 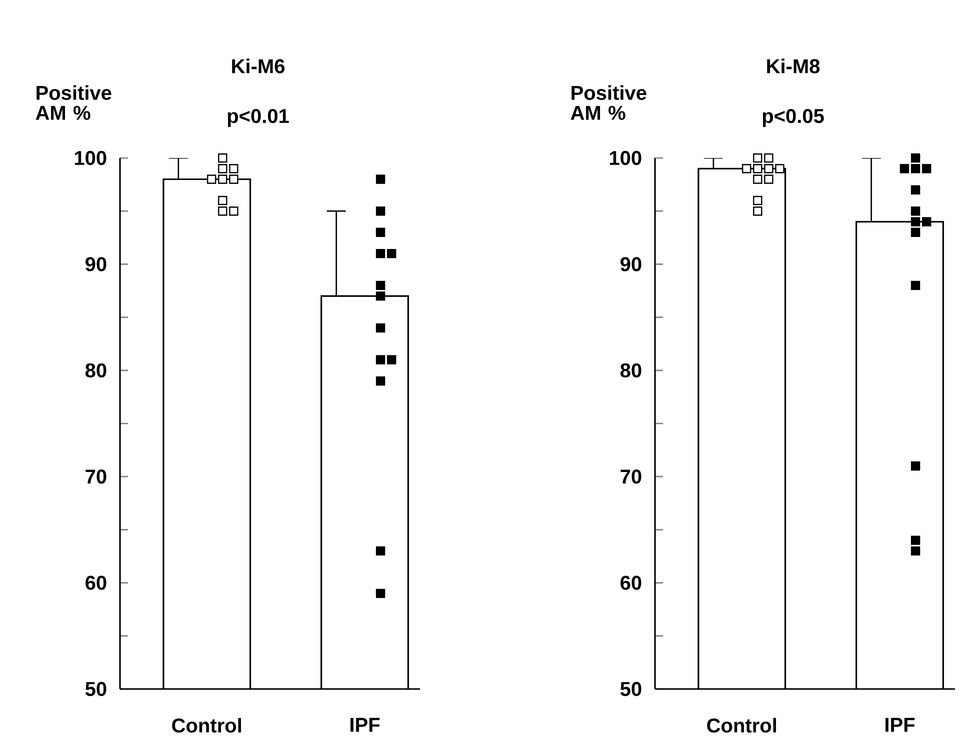 I want to click on chart-title: Ki-M6, so click(x=258, y=66).